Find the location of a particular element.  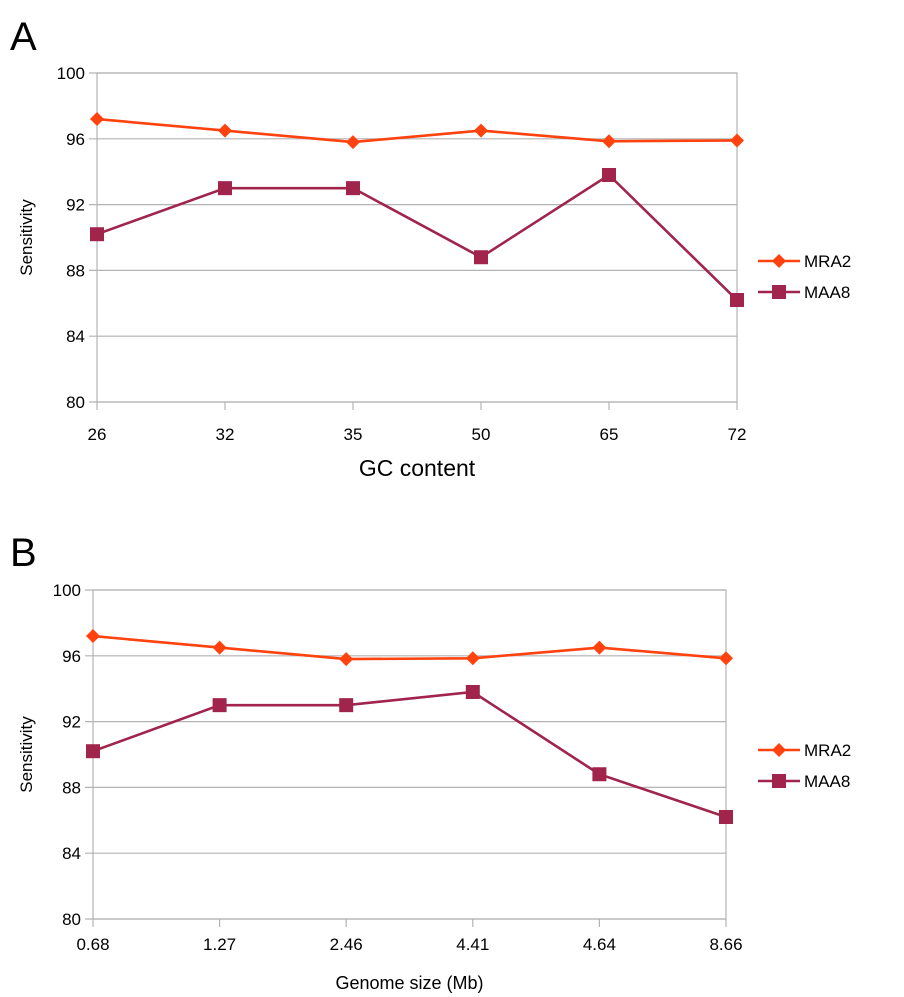

x-axis-label: GC content is located at coordinates (417, 468).